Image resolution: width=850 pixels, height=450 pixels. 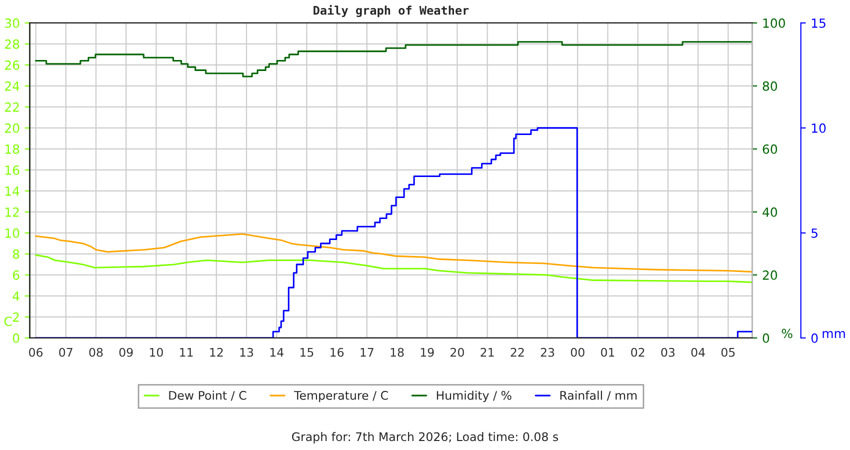 I want to click on x-tick-label: 10, so click(x=156, y=352).